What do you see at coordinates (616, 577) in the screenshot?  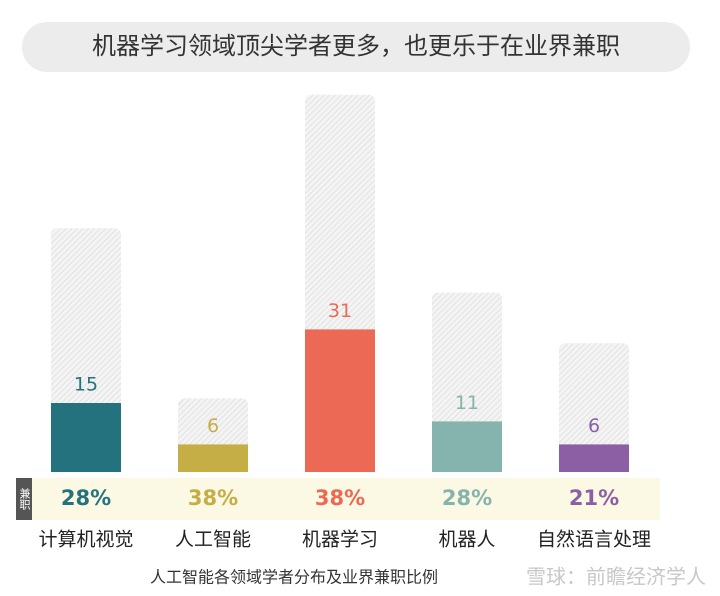 I see `watermark: 雪球：前瞻经济学人` at bounding box center [616, 577].